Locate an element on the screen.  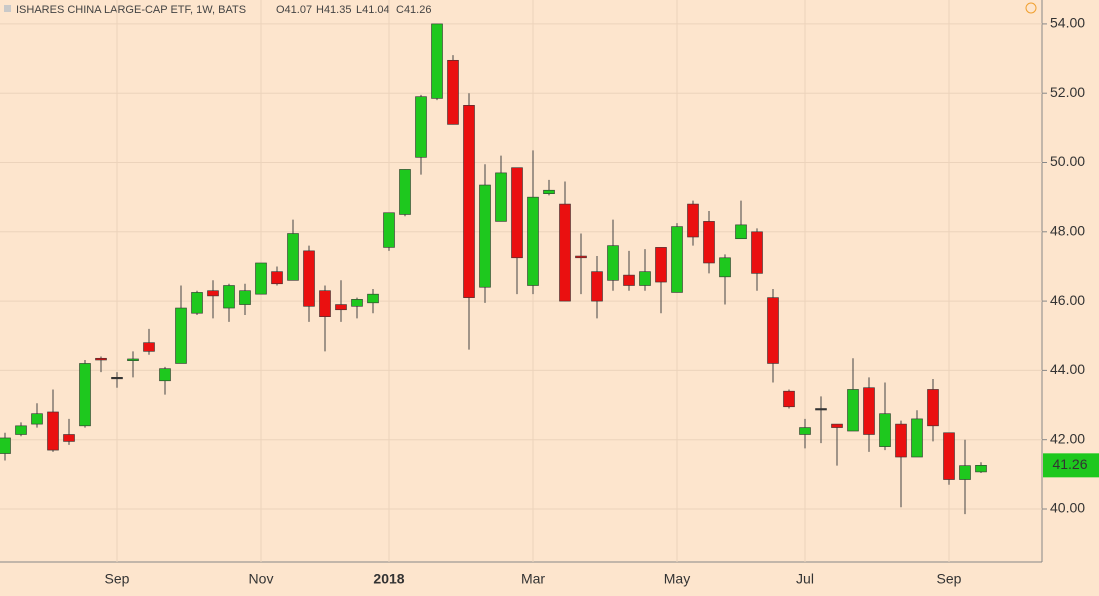
y-tick-label: 40.00 is located at coordinates (1067, 508).